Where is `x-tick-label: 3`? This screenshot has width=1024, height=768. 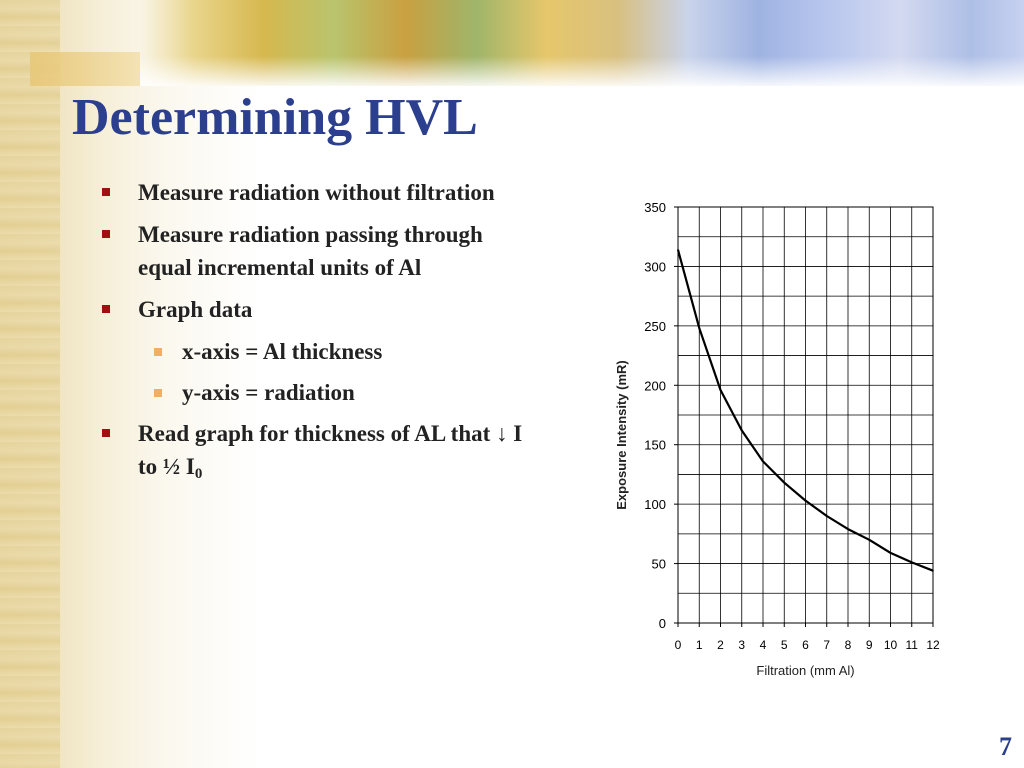
x-tick-label: 3 is located at coordinates (741, 645).